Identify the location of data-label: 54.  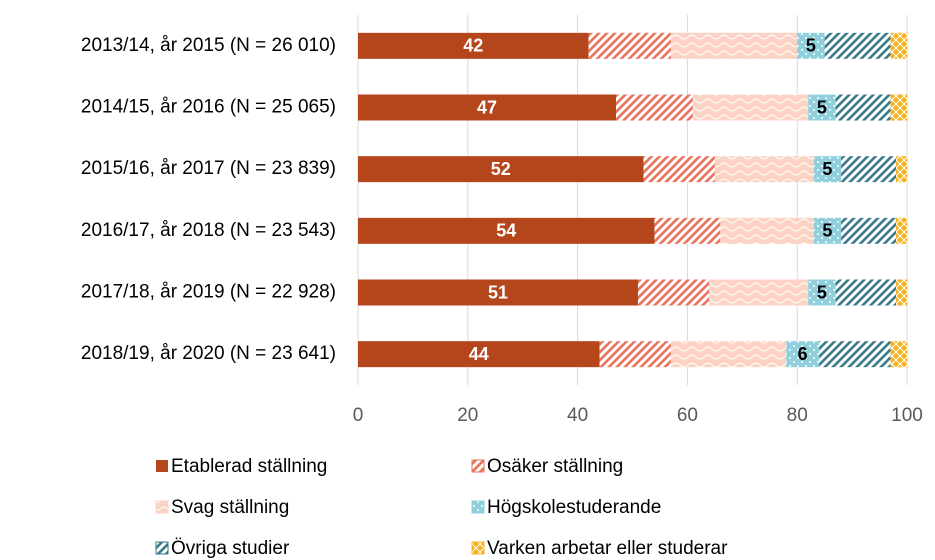
(506, 231).